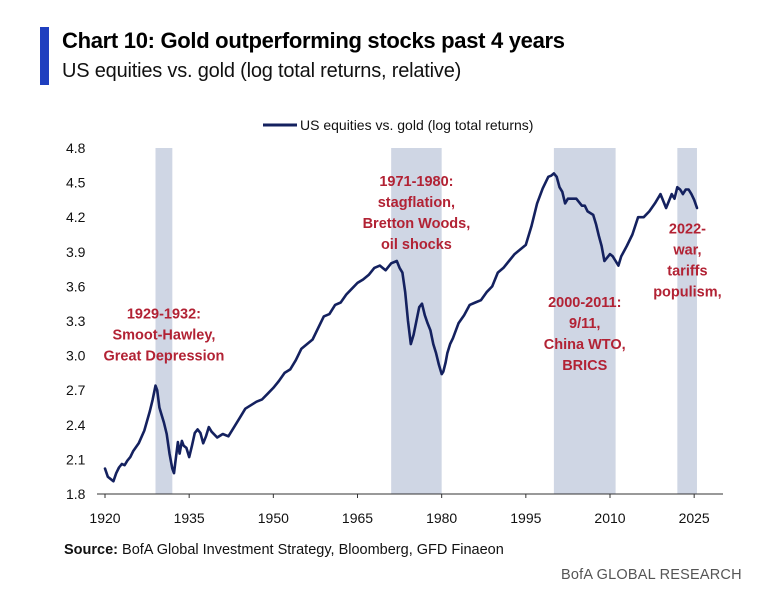  What do you see at coordinates (76, 183) in the screenshot?
I see `y-tick-label: 4.5` at bounding box center [76, 183].